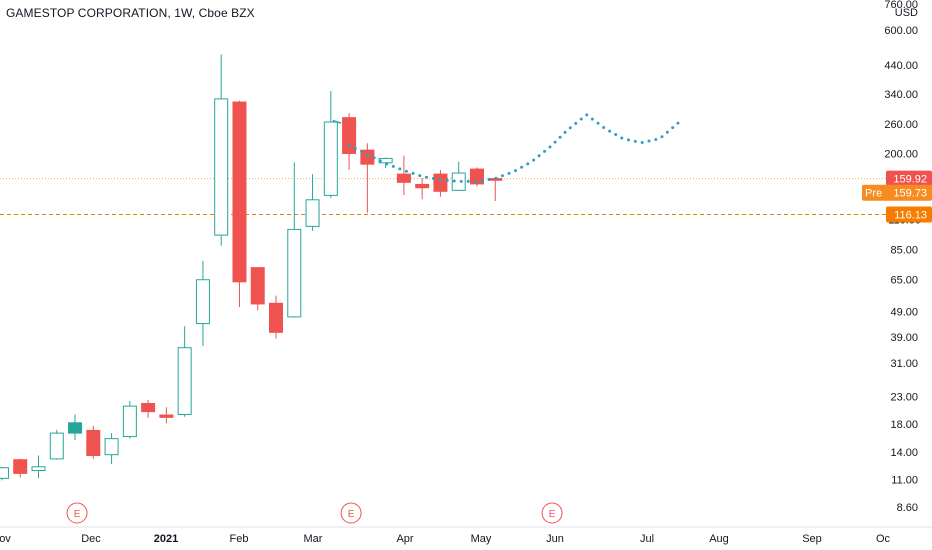 The image size is (932, 550). Describe the element at coordinates (901, 95) in the screenshot. I see `price-tick-label: 340.00` at that location.